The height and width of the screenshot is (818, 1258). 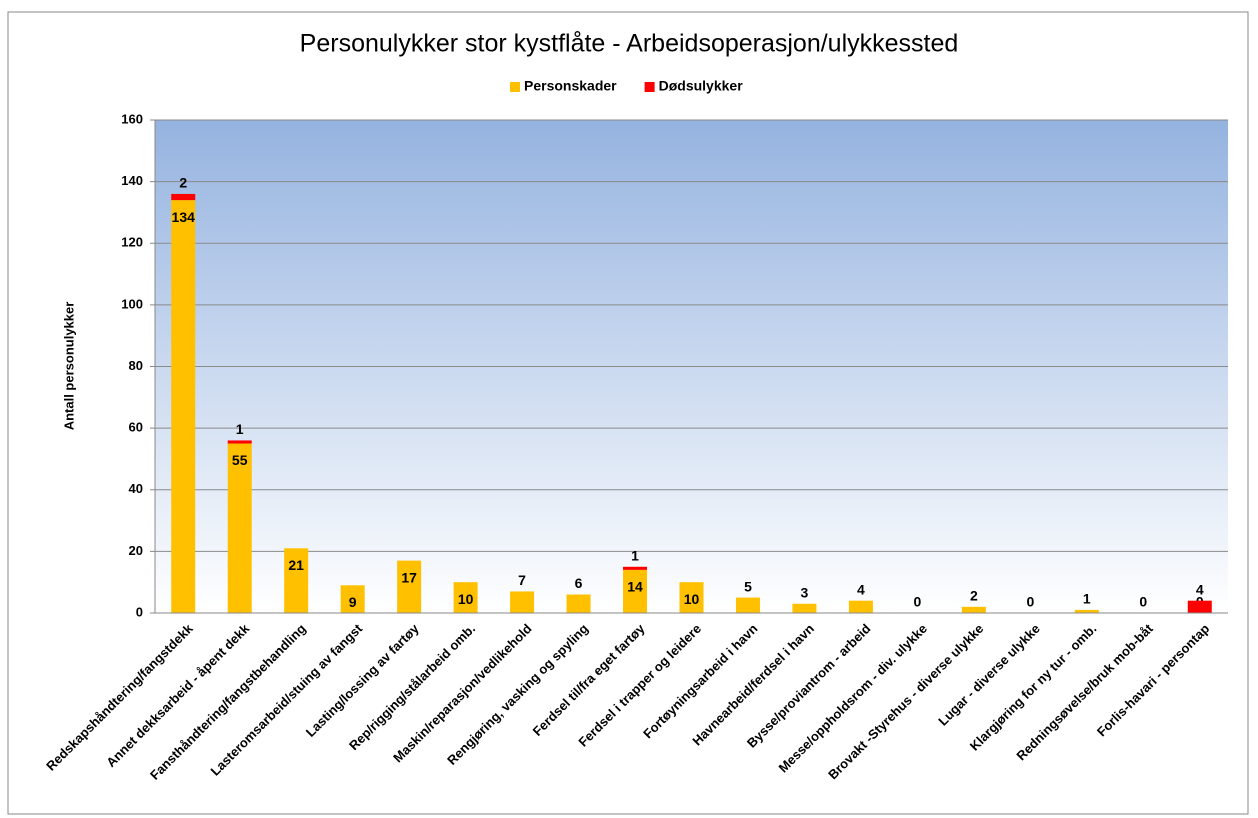 What do you see at coordinates (240, 460) in the screenshot?
I see `data-label: 55` at bounding box center [240, 460].